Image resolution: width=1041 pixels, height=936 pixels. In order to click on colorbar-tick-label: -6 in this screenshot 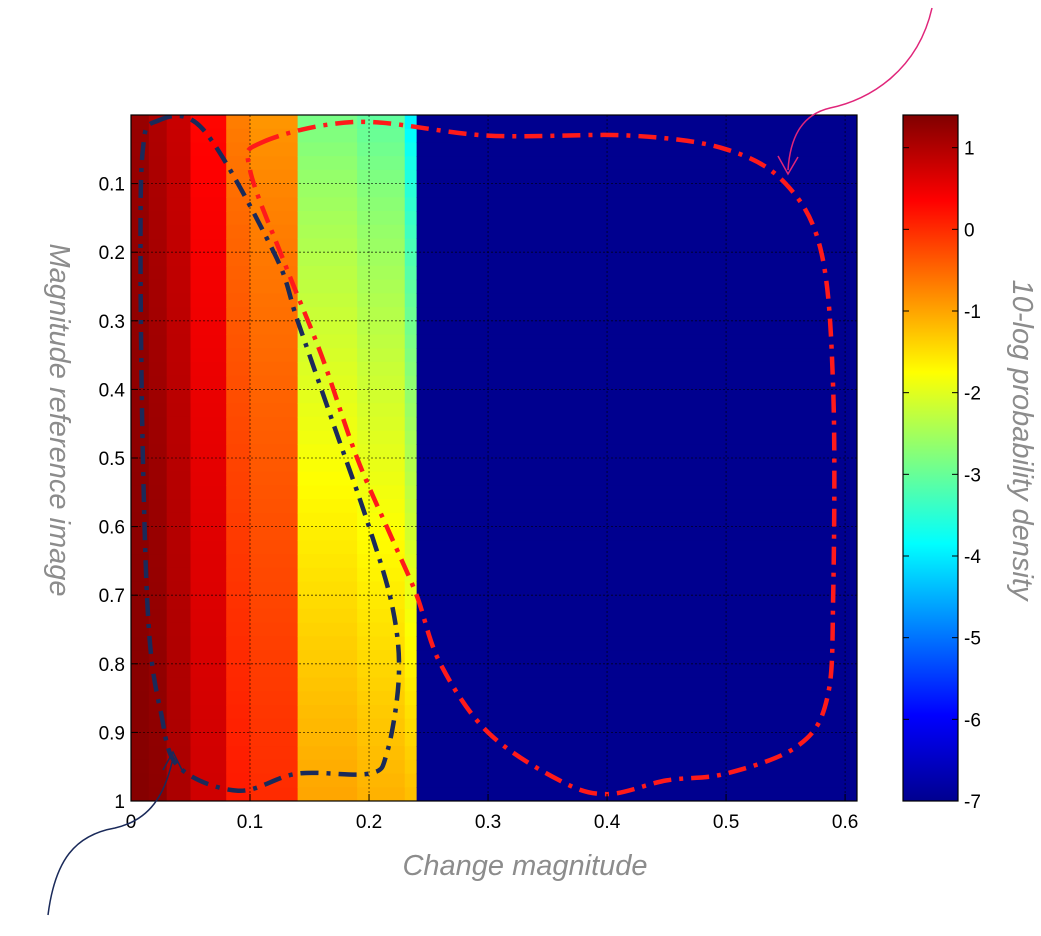, I will do `click(972, 720)`.